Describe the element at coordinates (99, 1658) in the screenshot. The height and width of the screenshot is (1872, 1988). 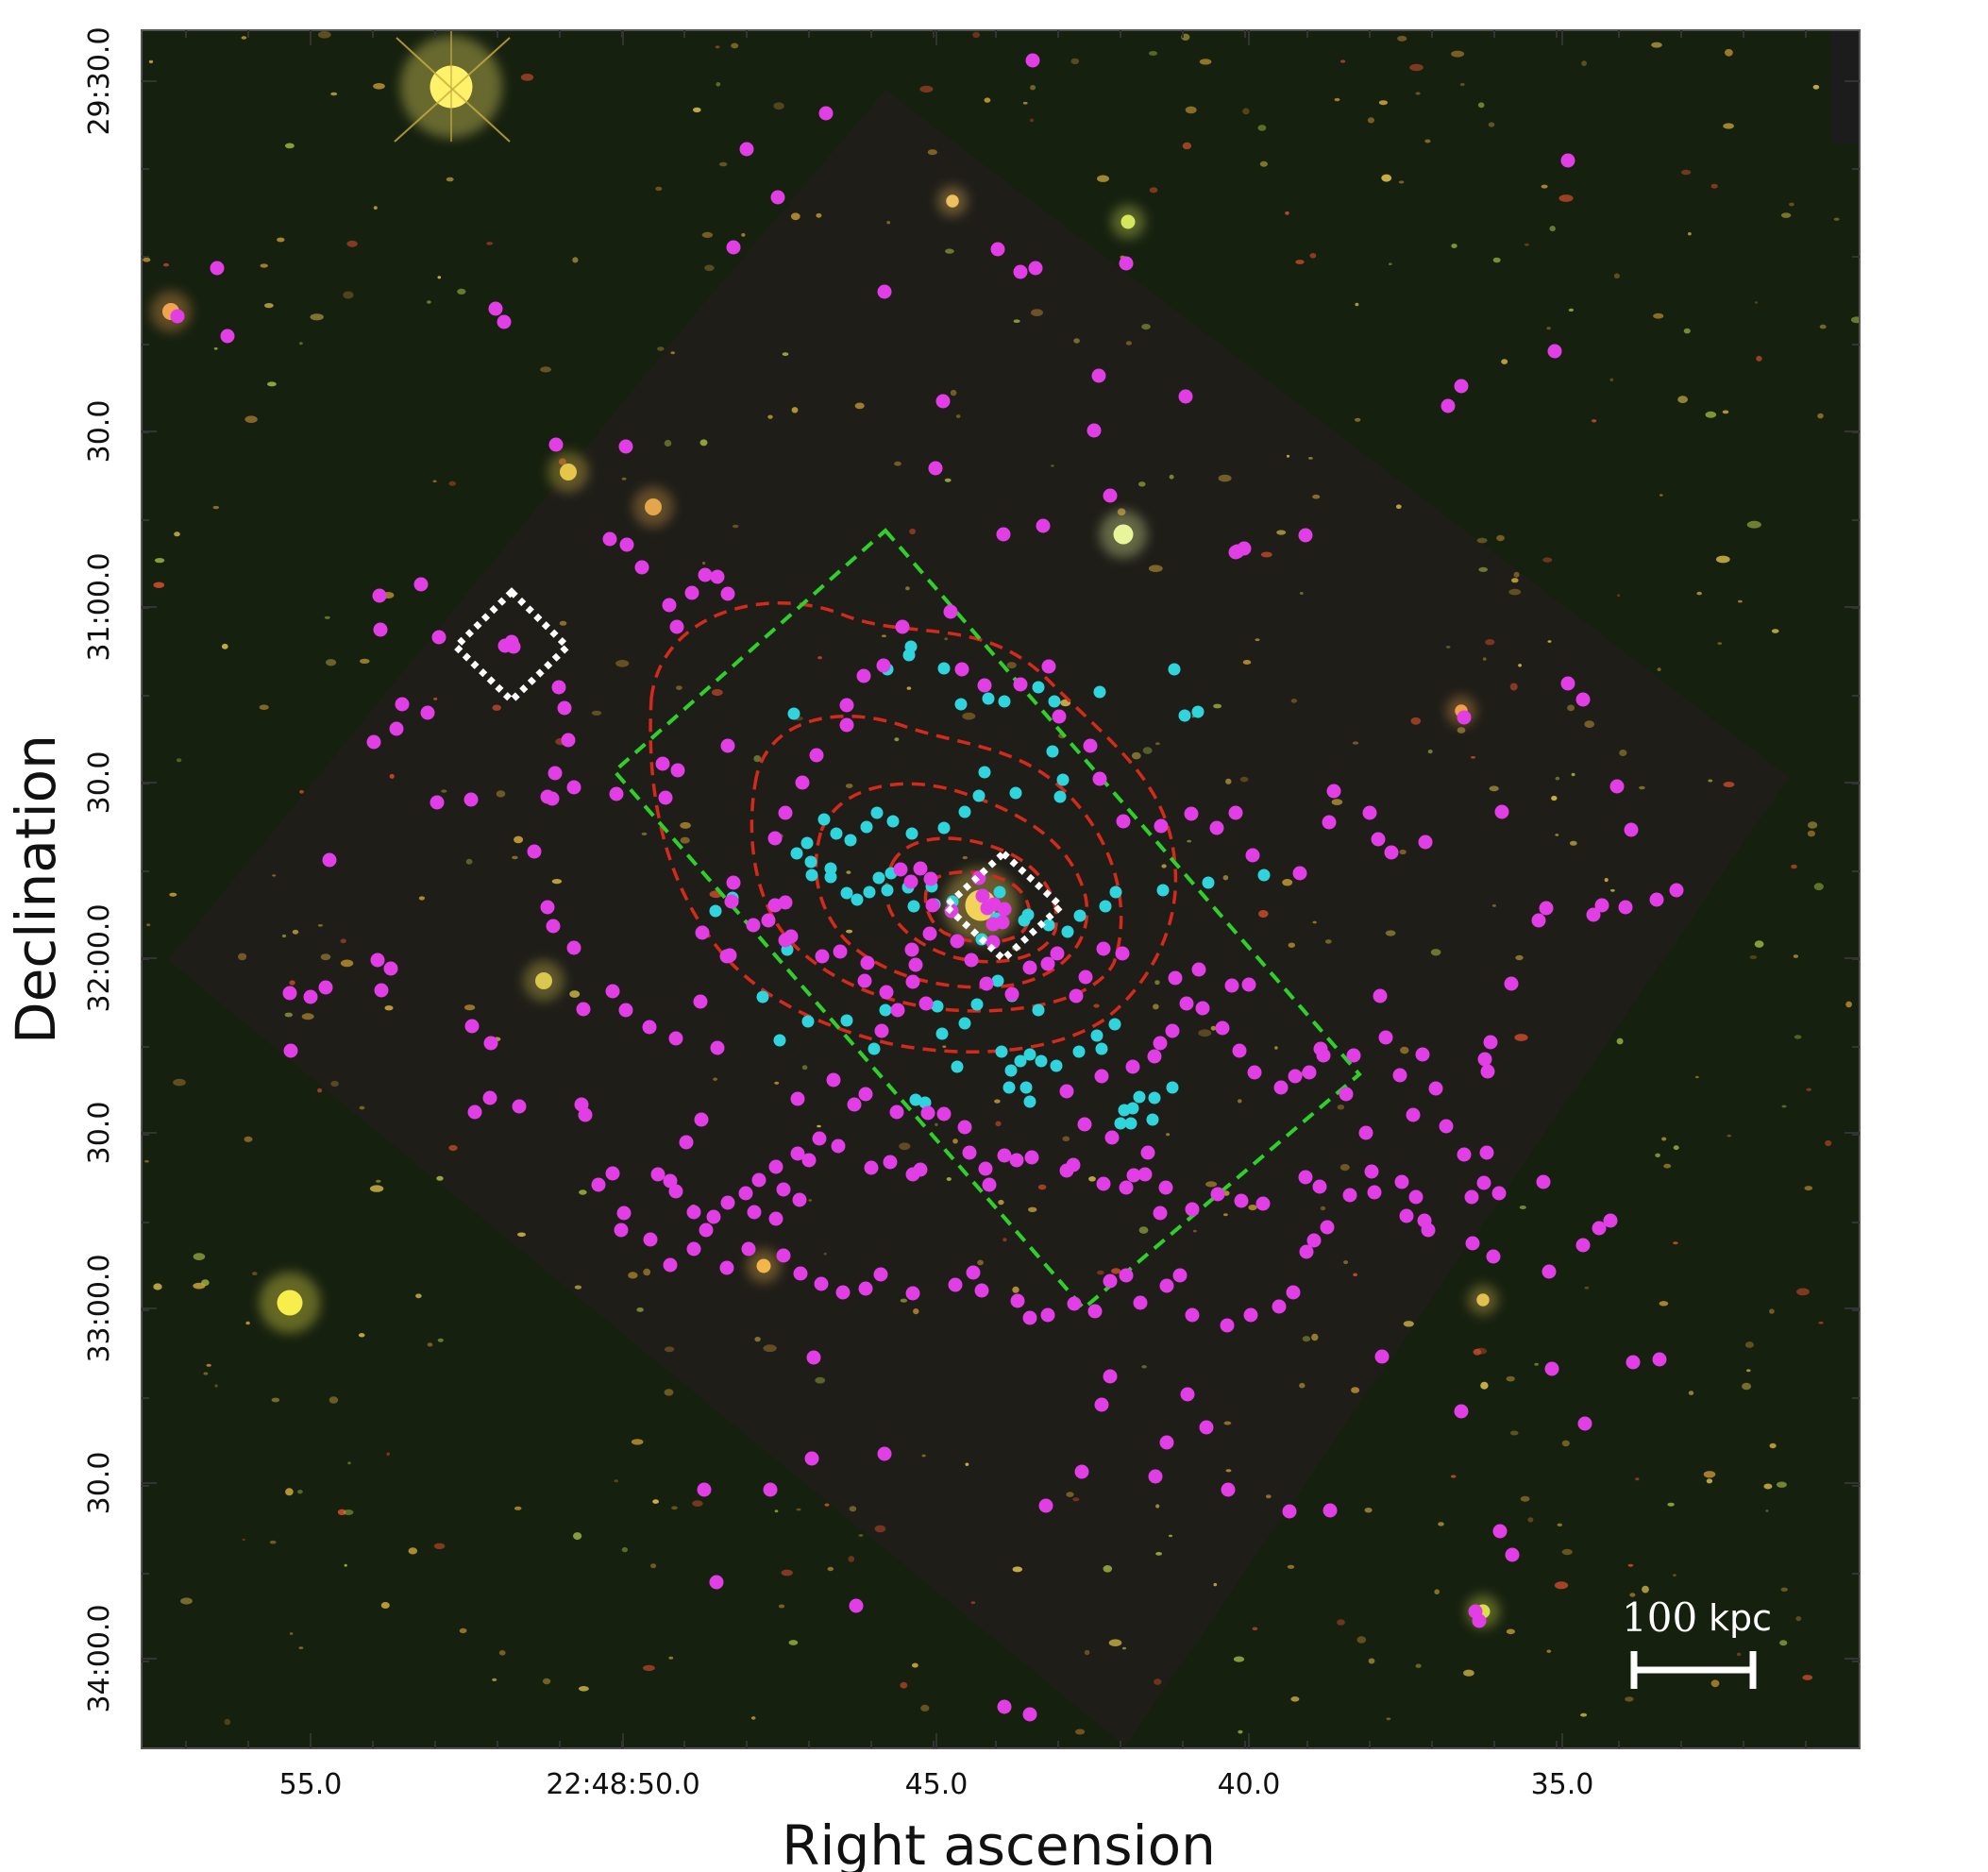
I see `y-tick-label: 34:00.0` at that location.